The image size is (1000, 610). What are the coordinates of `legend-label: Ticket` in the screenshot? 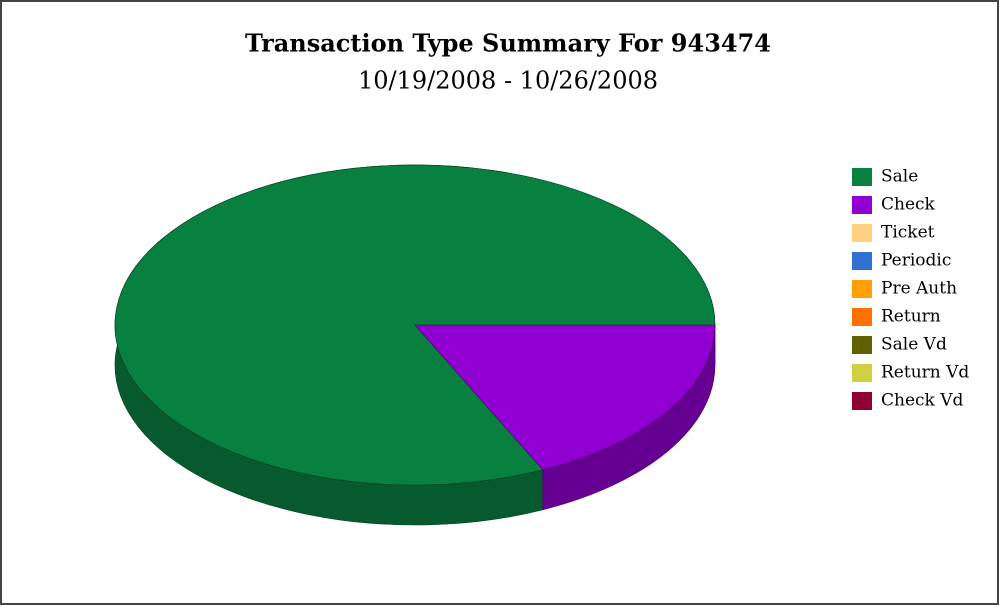 It's located at (908, 233).